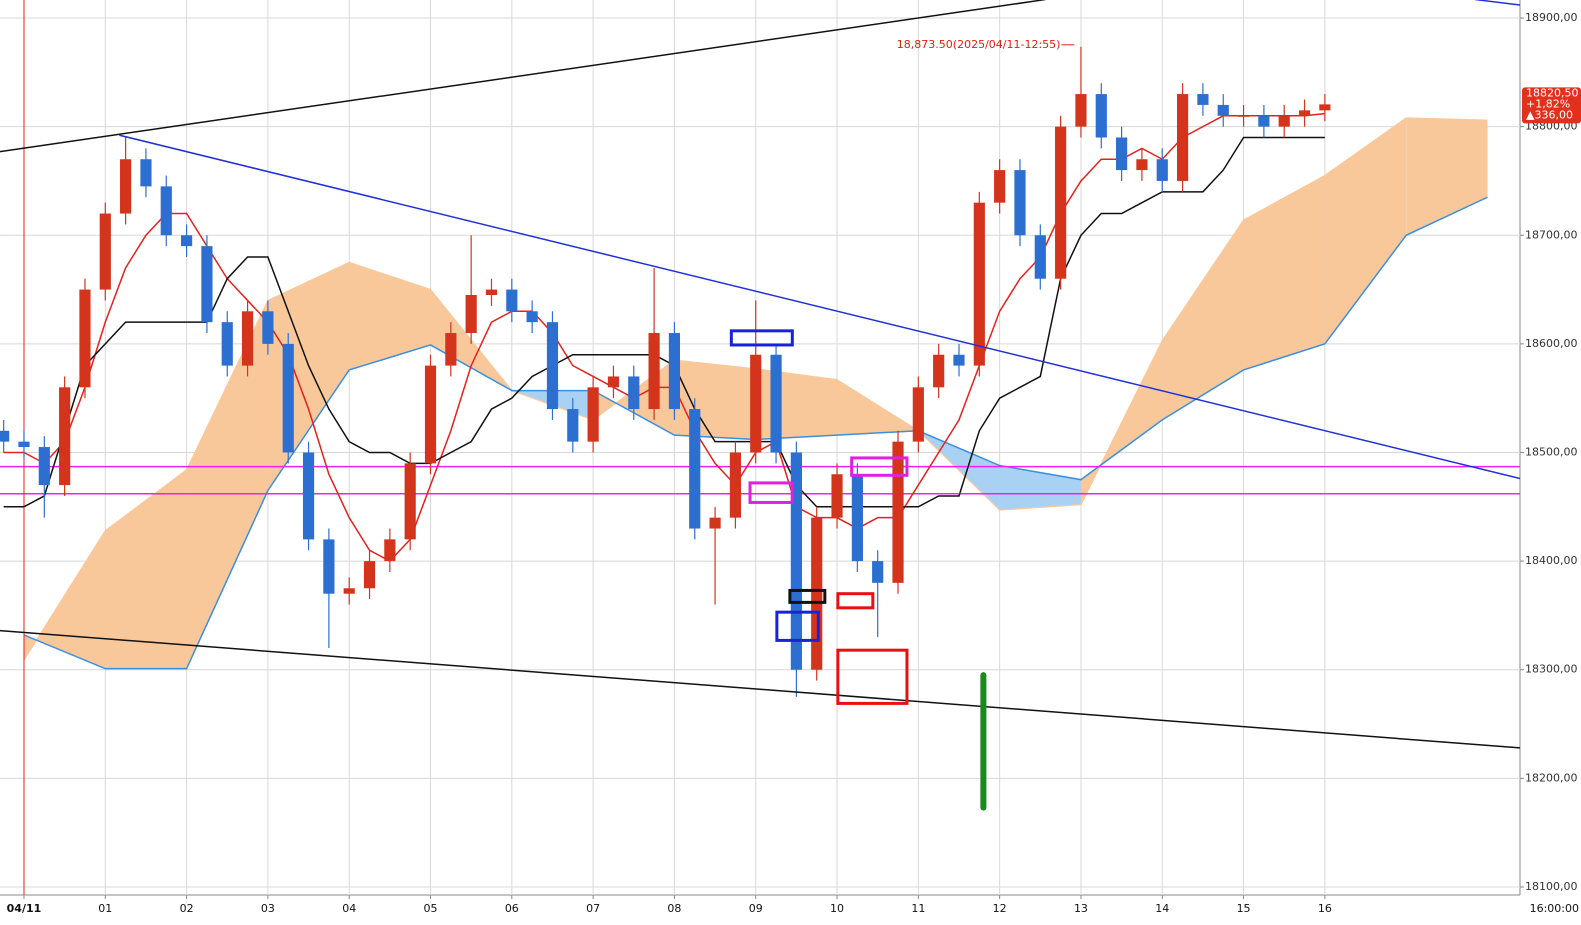 This screenshot has height=925, width=1581. I want to click on x-tick-label: 13, so click(1081, 908).